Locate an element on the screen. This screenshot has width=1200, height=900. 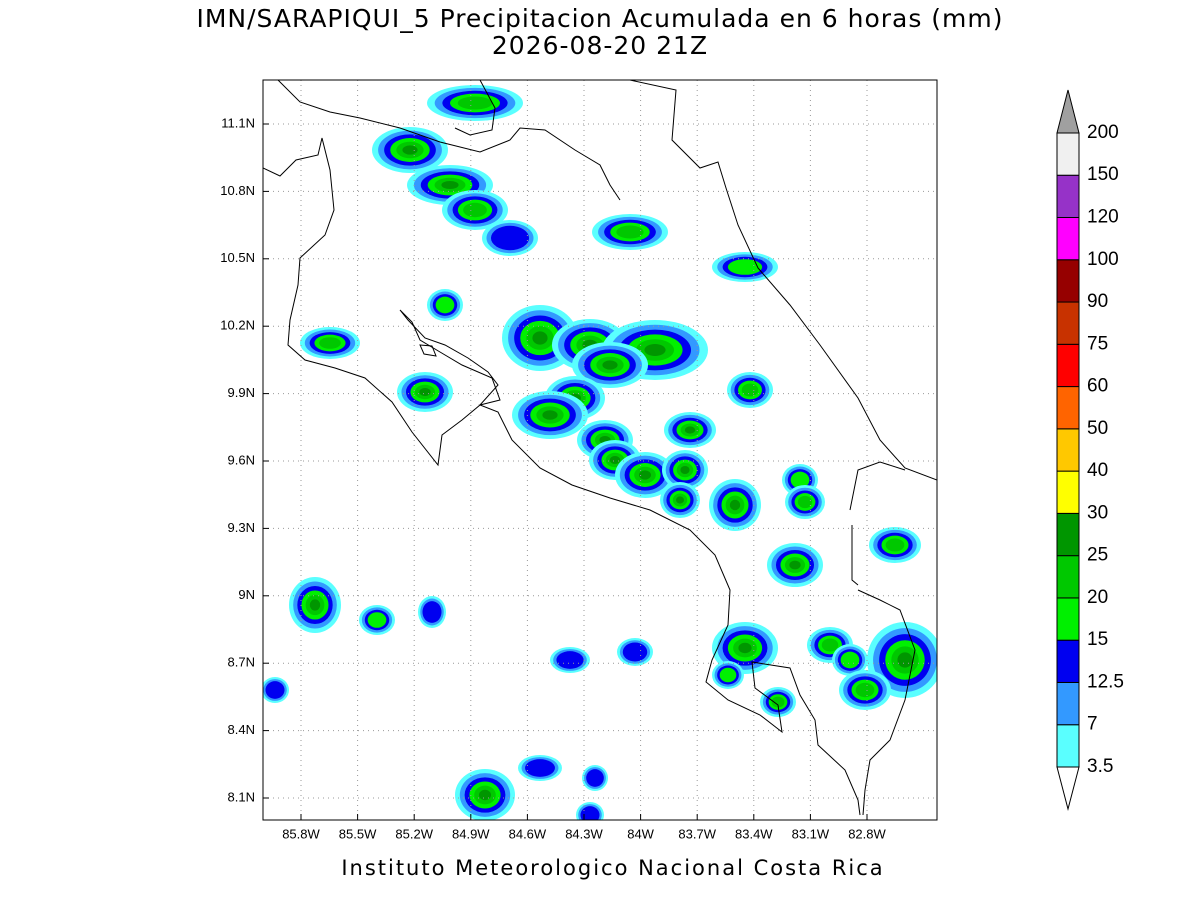
colorbar-label: 90 is located at coordinates (1097, 301).